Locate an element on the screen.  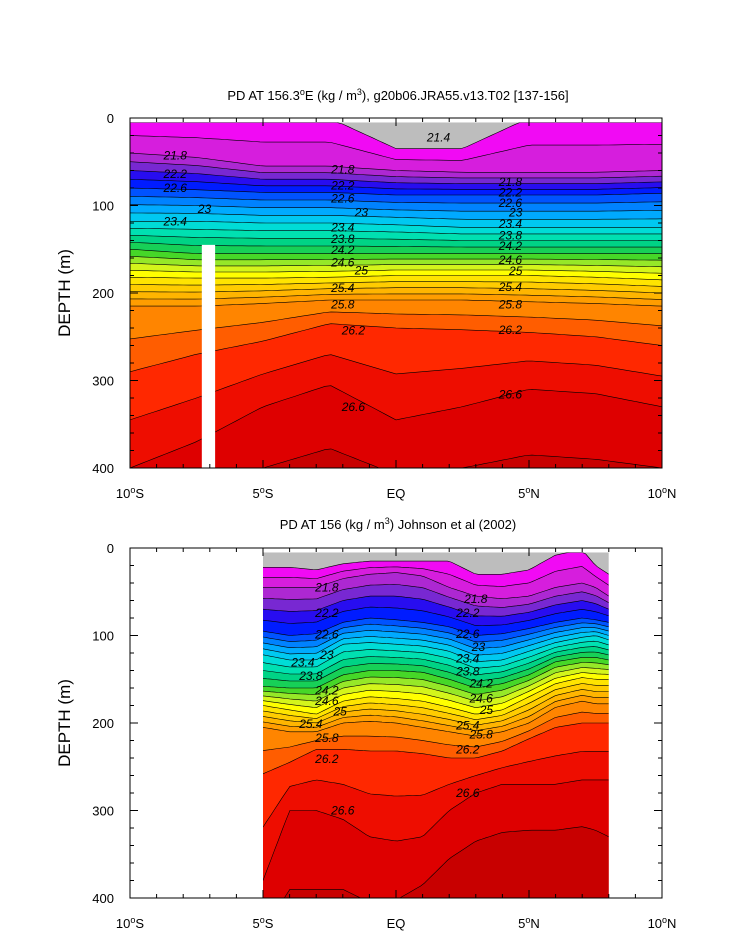
missing-data-column is located at coordinates (208, 356).